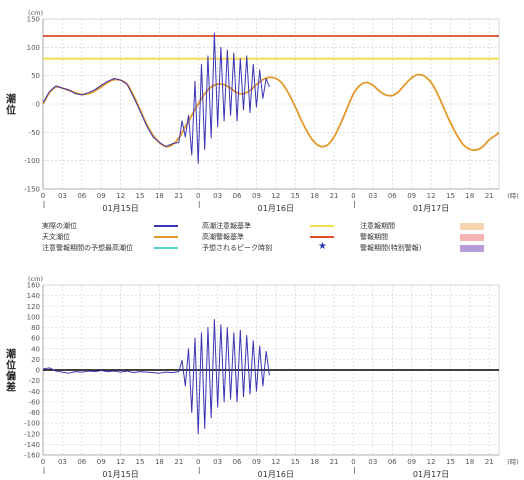  What do you see at coordinates (32, 190) in the screenshot?
I see `y-tick-label: -150` at bounding box center [32, 190].